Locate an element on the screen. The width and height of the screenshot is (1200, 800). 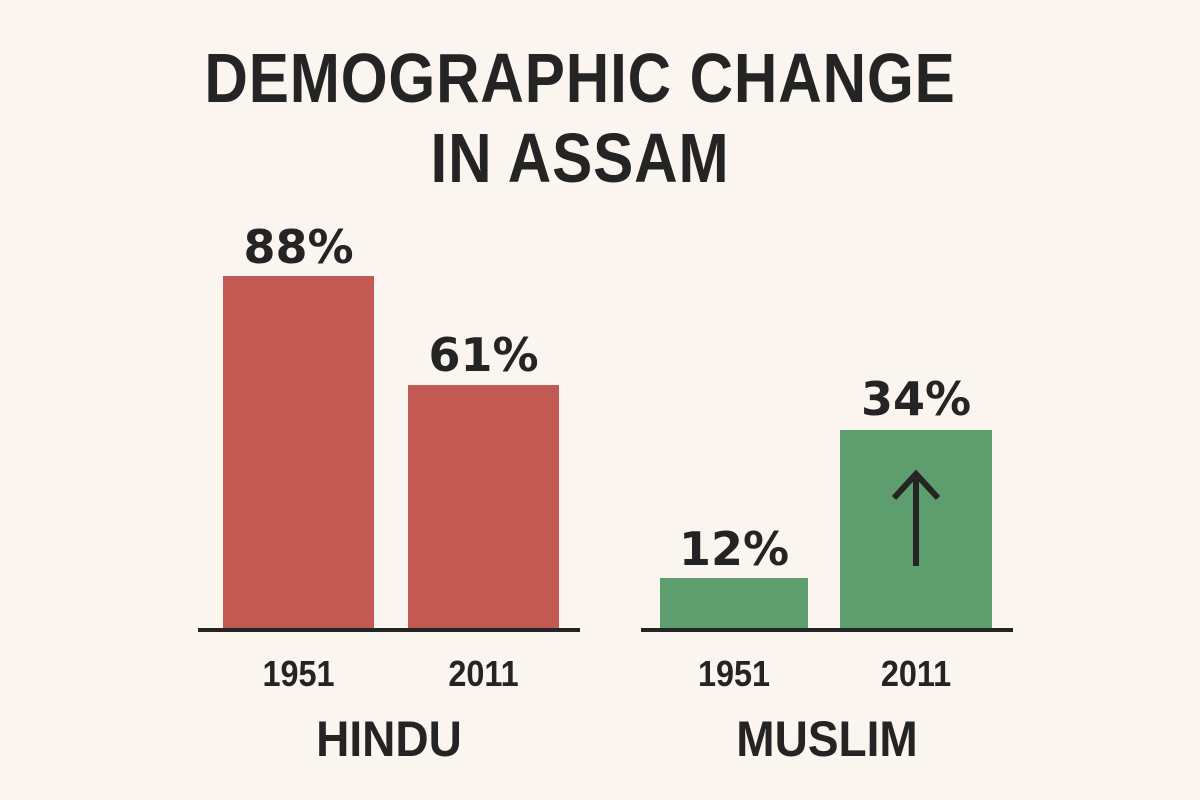
category-label-hindu: HINDU is located at coordinates (389, 739).